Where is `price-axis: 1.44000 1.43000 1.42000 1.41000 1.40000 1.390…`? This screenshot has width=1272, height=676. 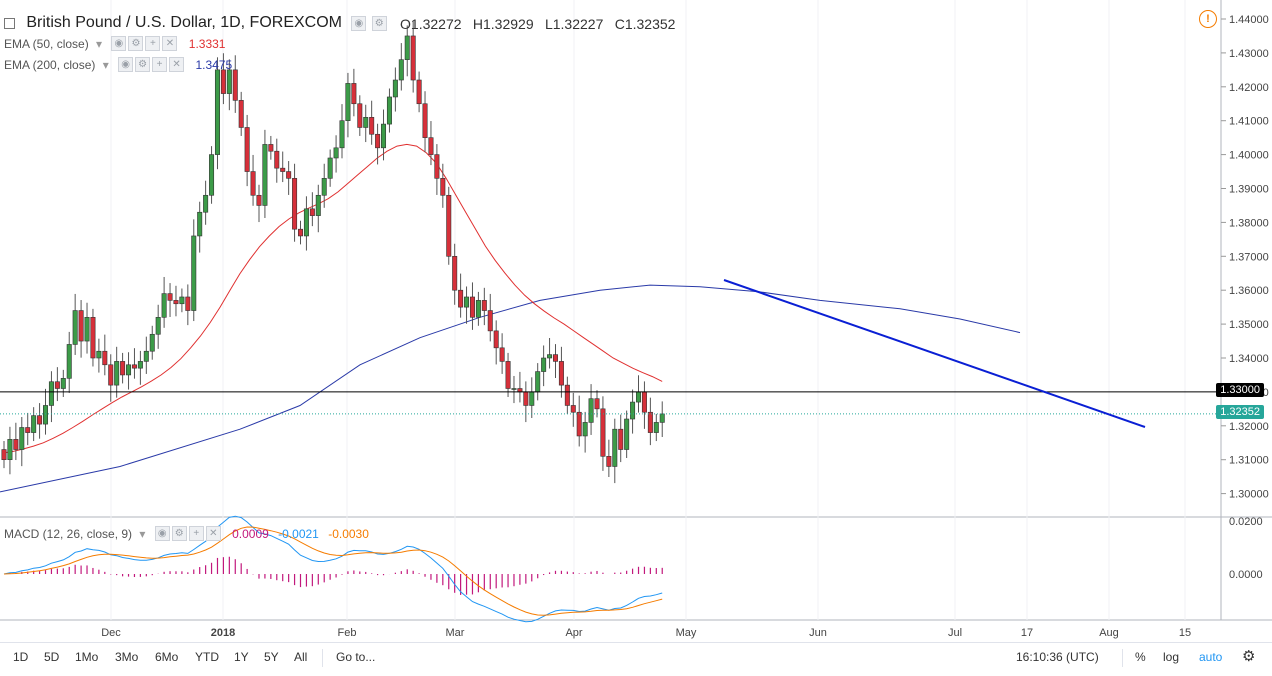
price-axis: 1.44000 1.43000 1.42000 1.41000 1.40000 1.390… is located at coordinates (1245, 257).